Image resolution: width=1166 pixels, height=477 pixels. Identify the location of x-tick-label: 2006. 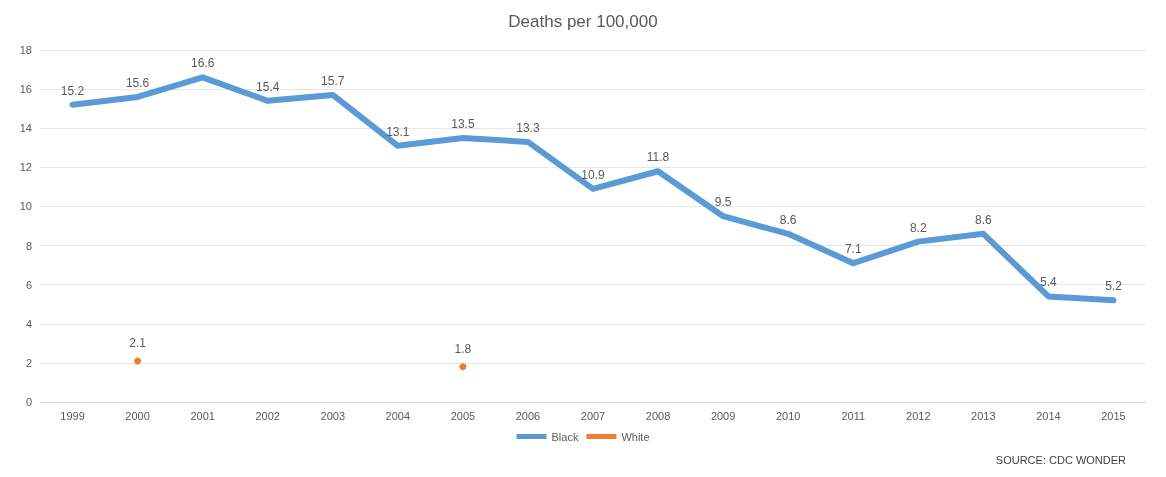
(528, 415).